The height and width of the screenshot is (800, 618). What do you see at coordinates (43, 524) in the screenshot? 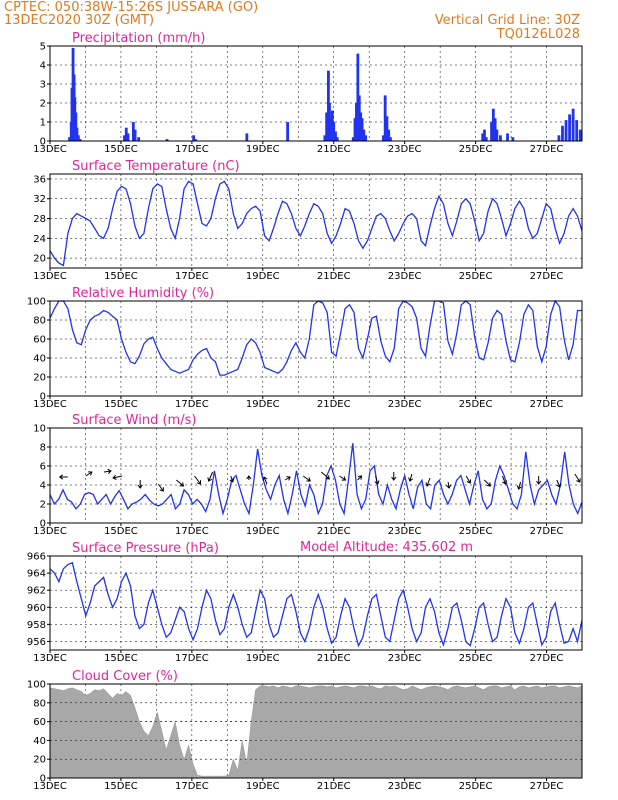
I see `wind-ytick: 0` at bounding box center [43, 524].